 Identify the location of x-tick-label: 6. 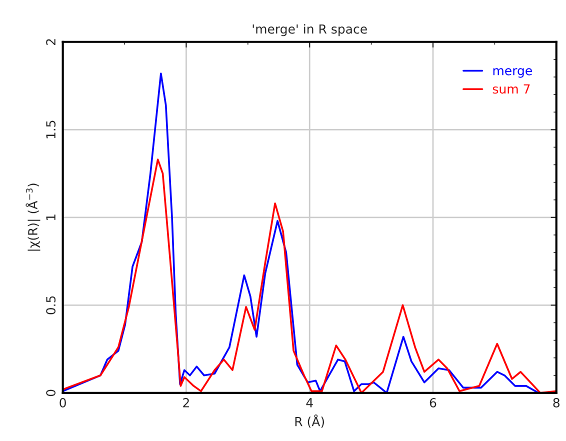
(433, 403).